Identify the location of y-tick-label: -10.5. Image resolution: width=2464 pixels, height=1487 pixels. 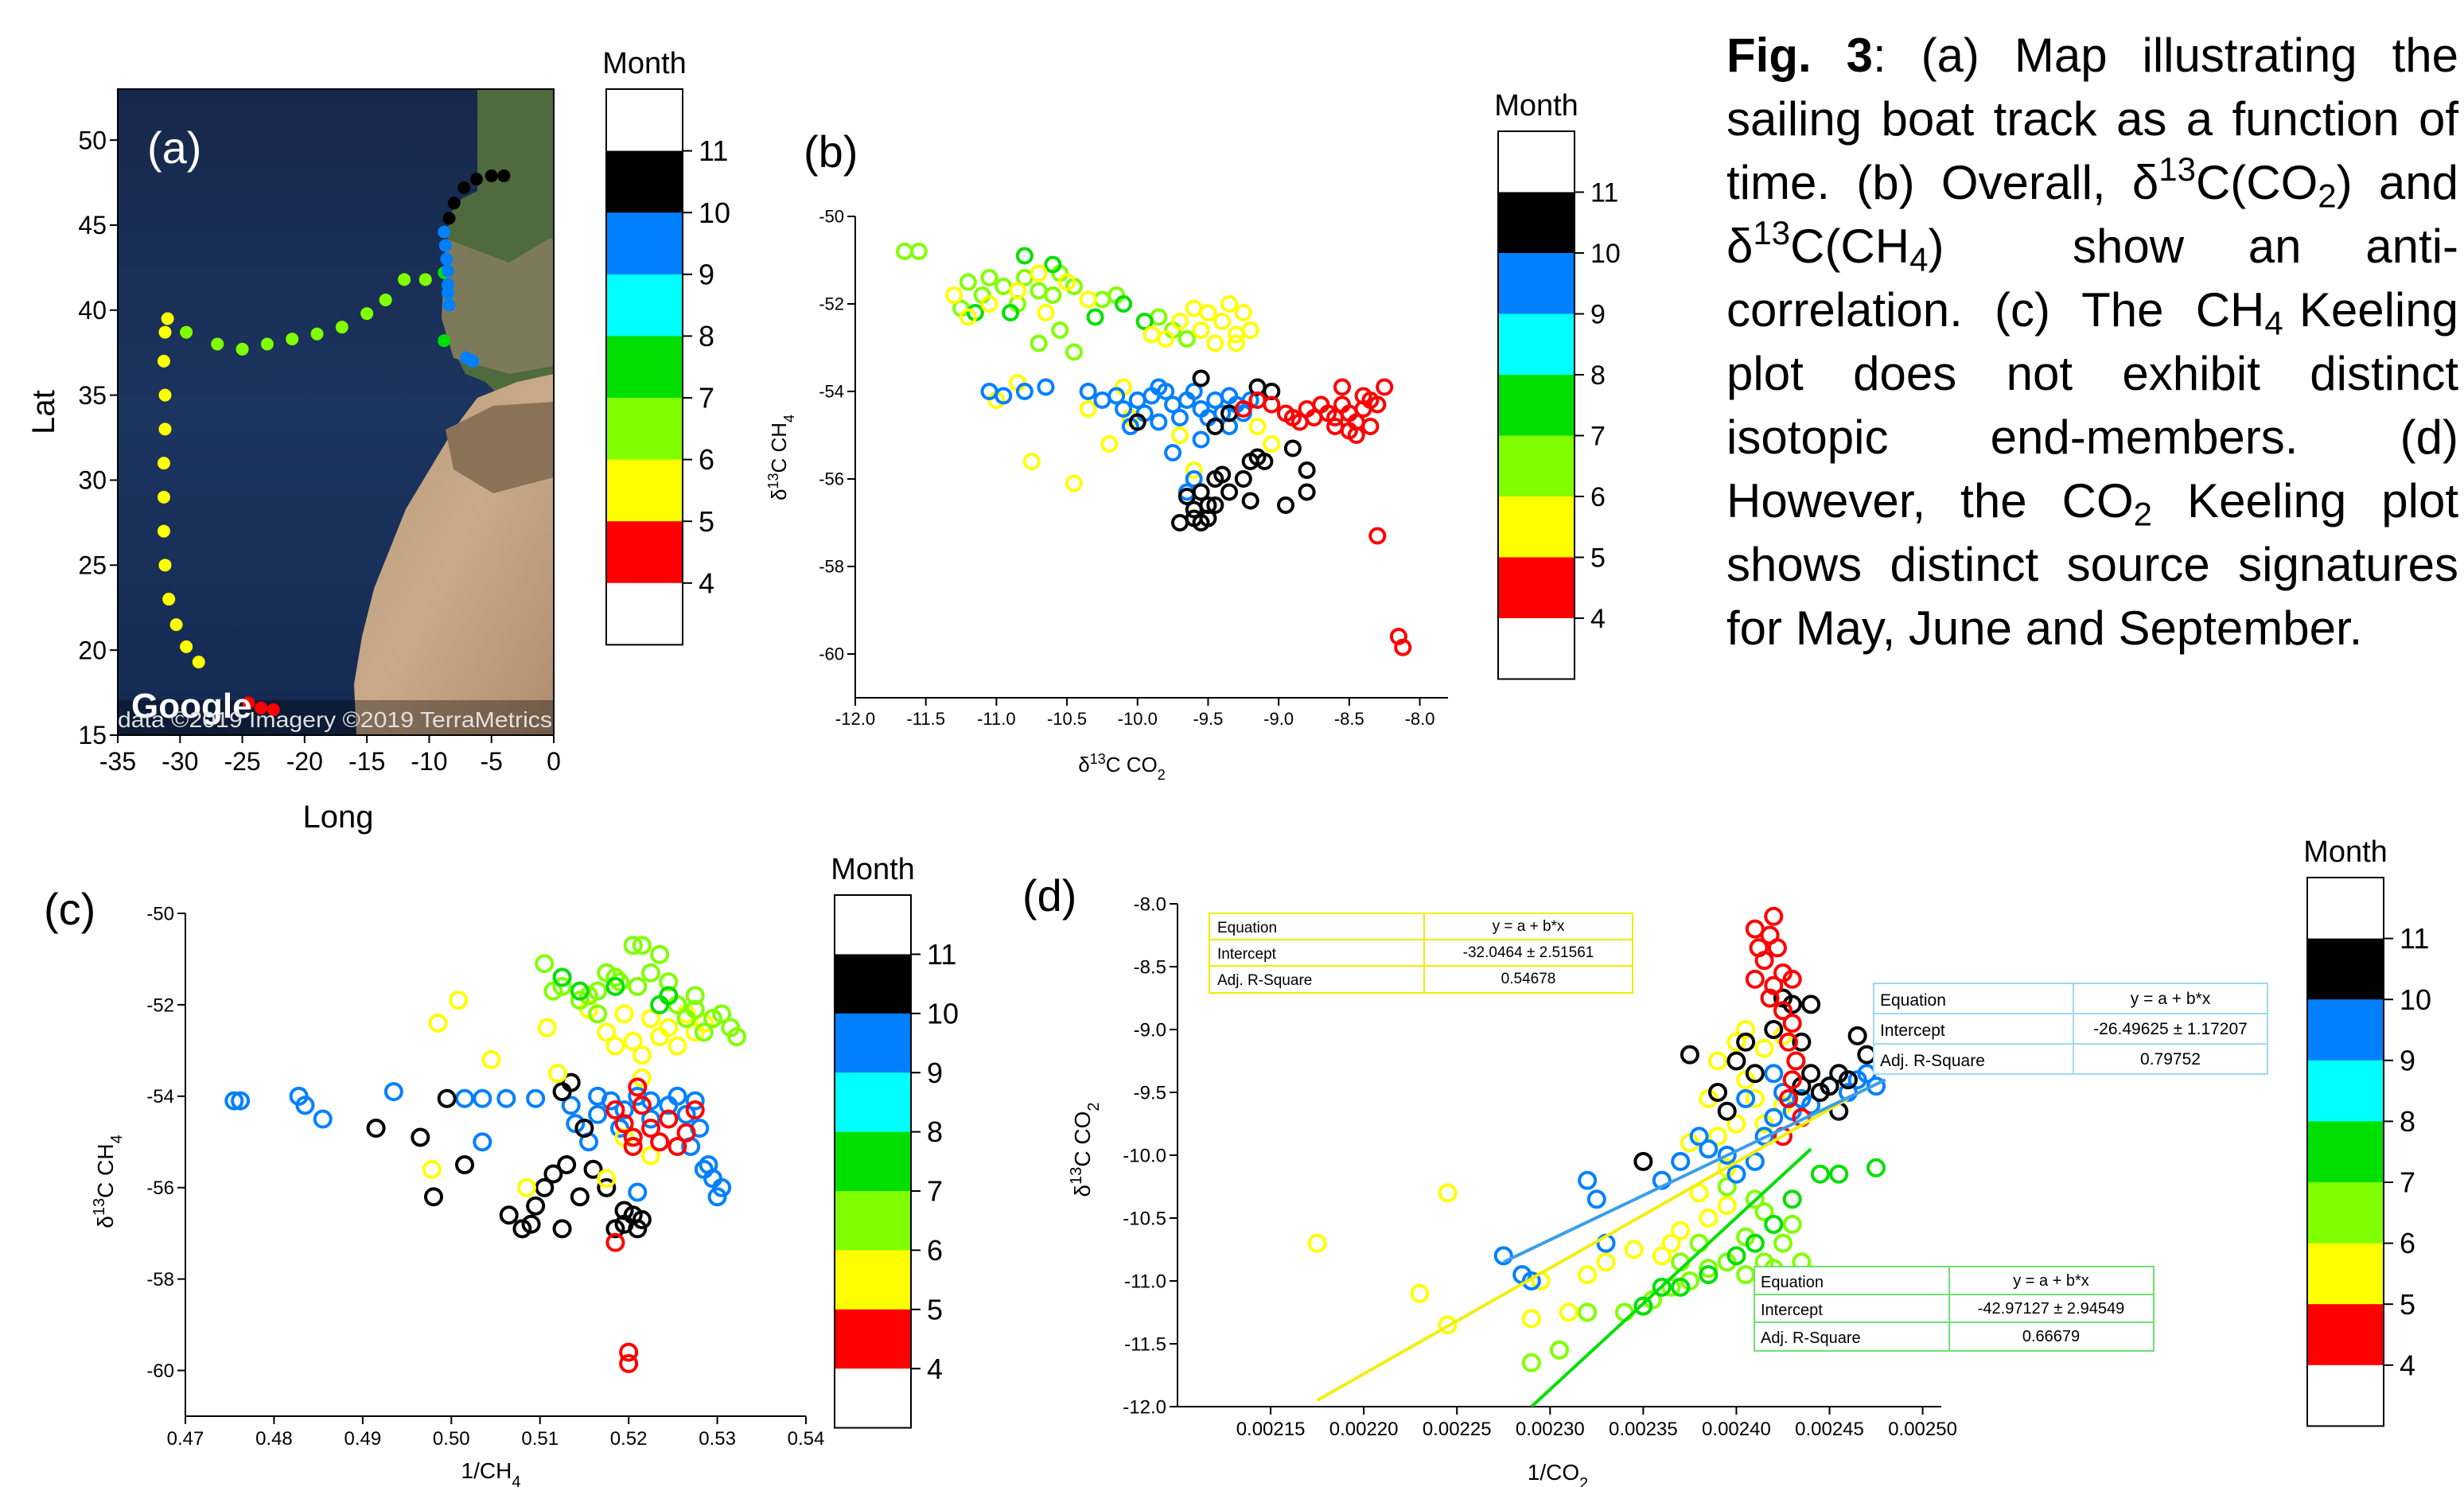
(1144, 1219).